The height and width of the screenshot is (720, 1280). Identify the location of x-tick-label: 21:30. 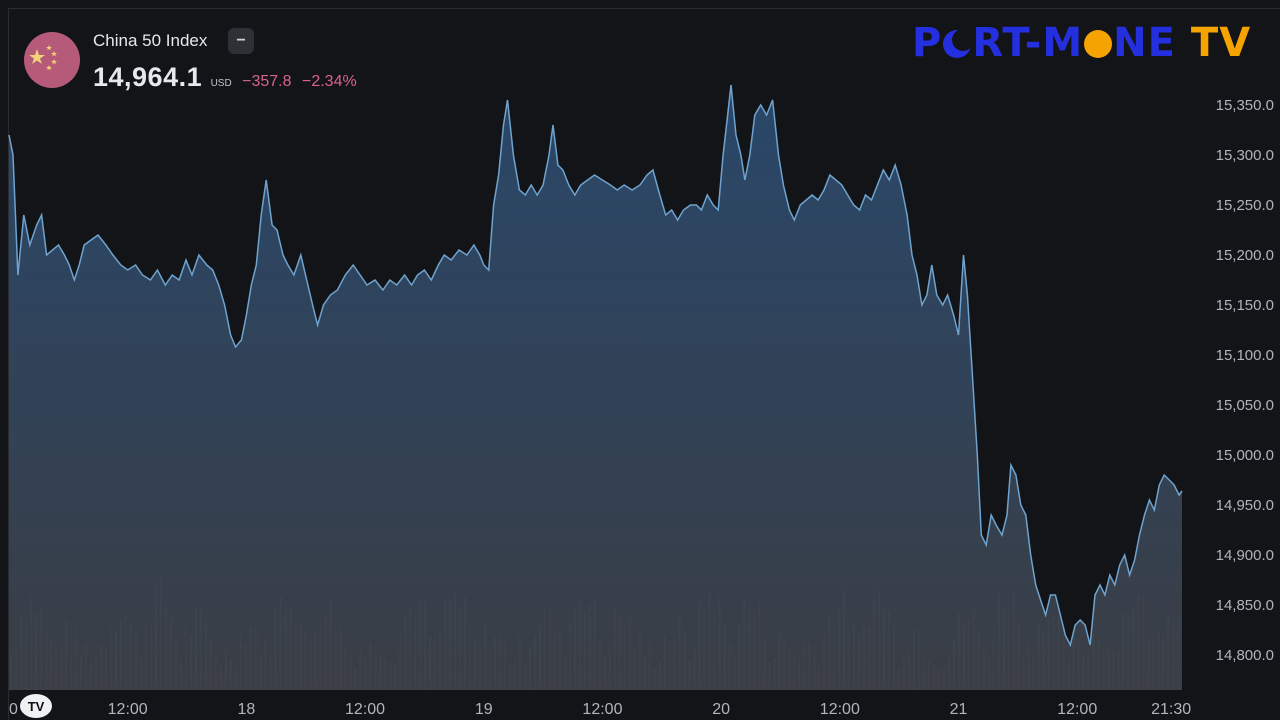
(1171, 709).